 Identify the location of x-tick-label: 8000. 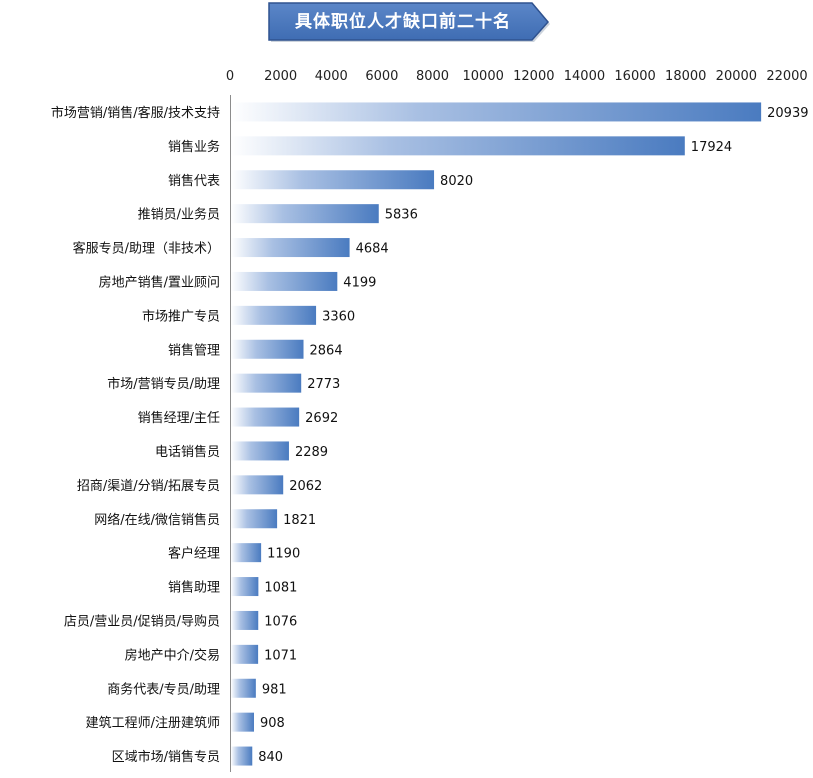
(432, 76).